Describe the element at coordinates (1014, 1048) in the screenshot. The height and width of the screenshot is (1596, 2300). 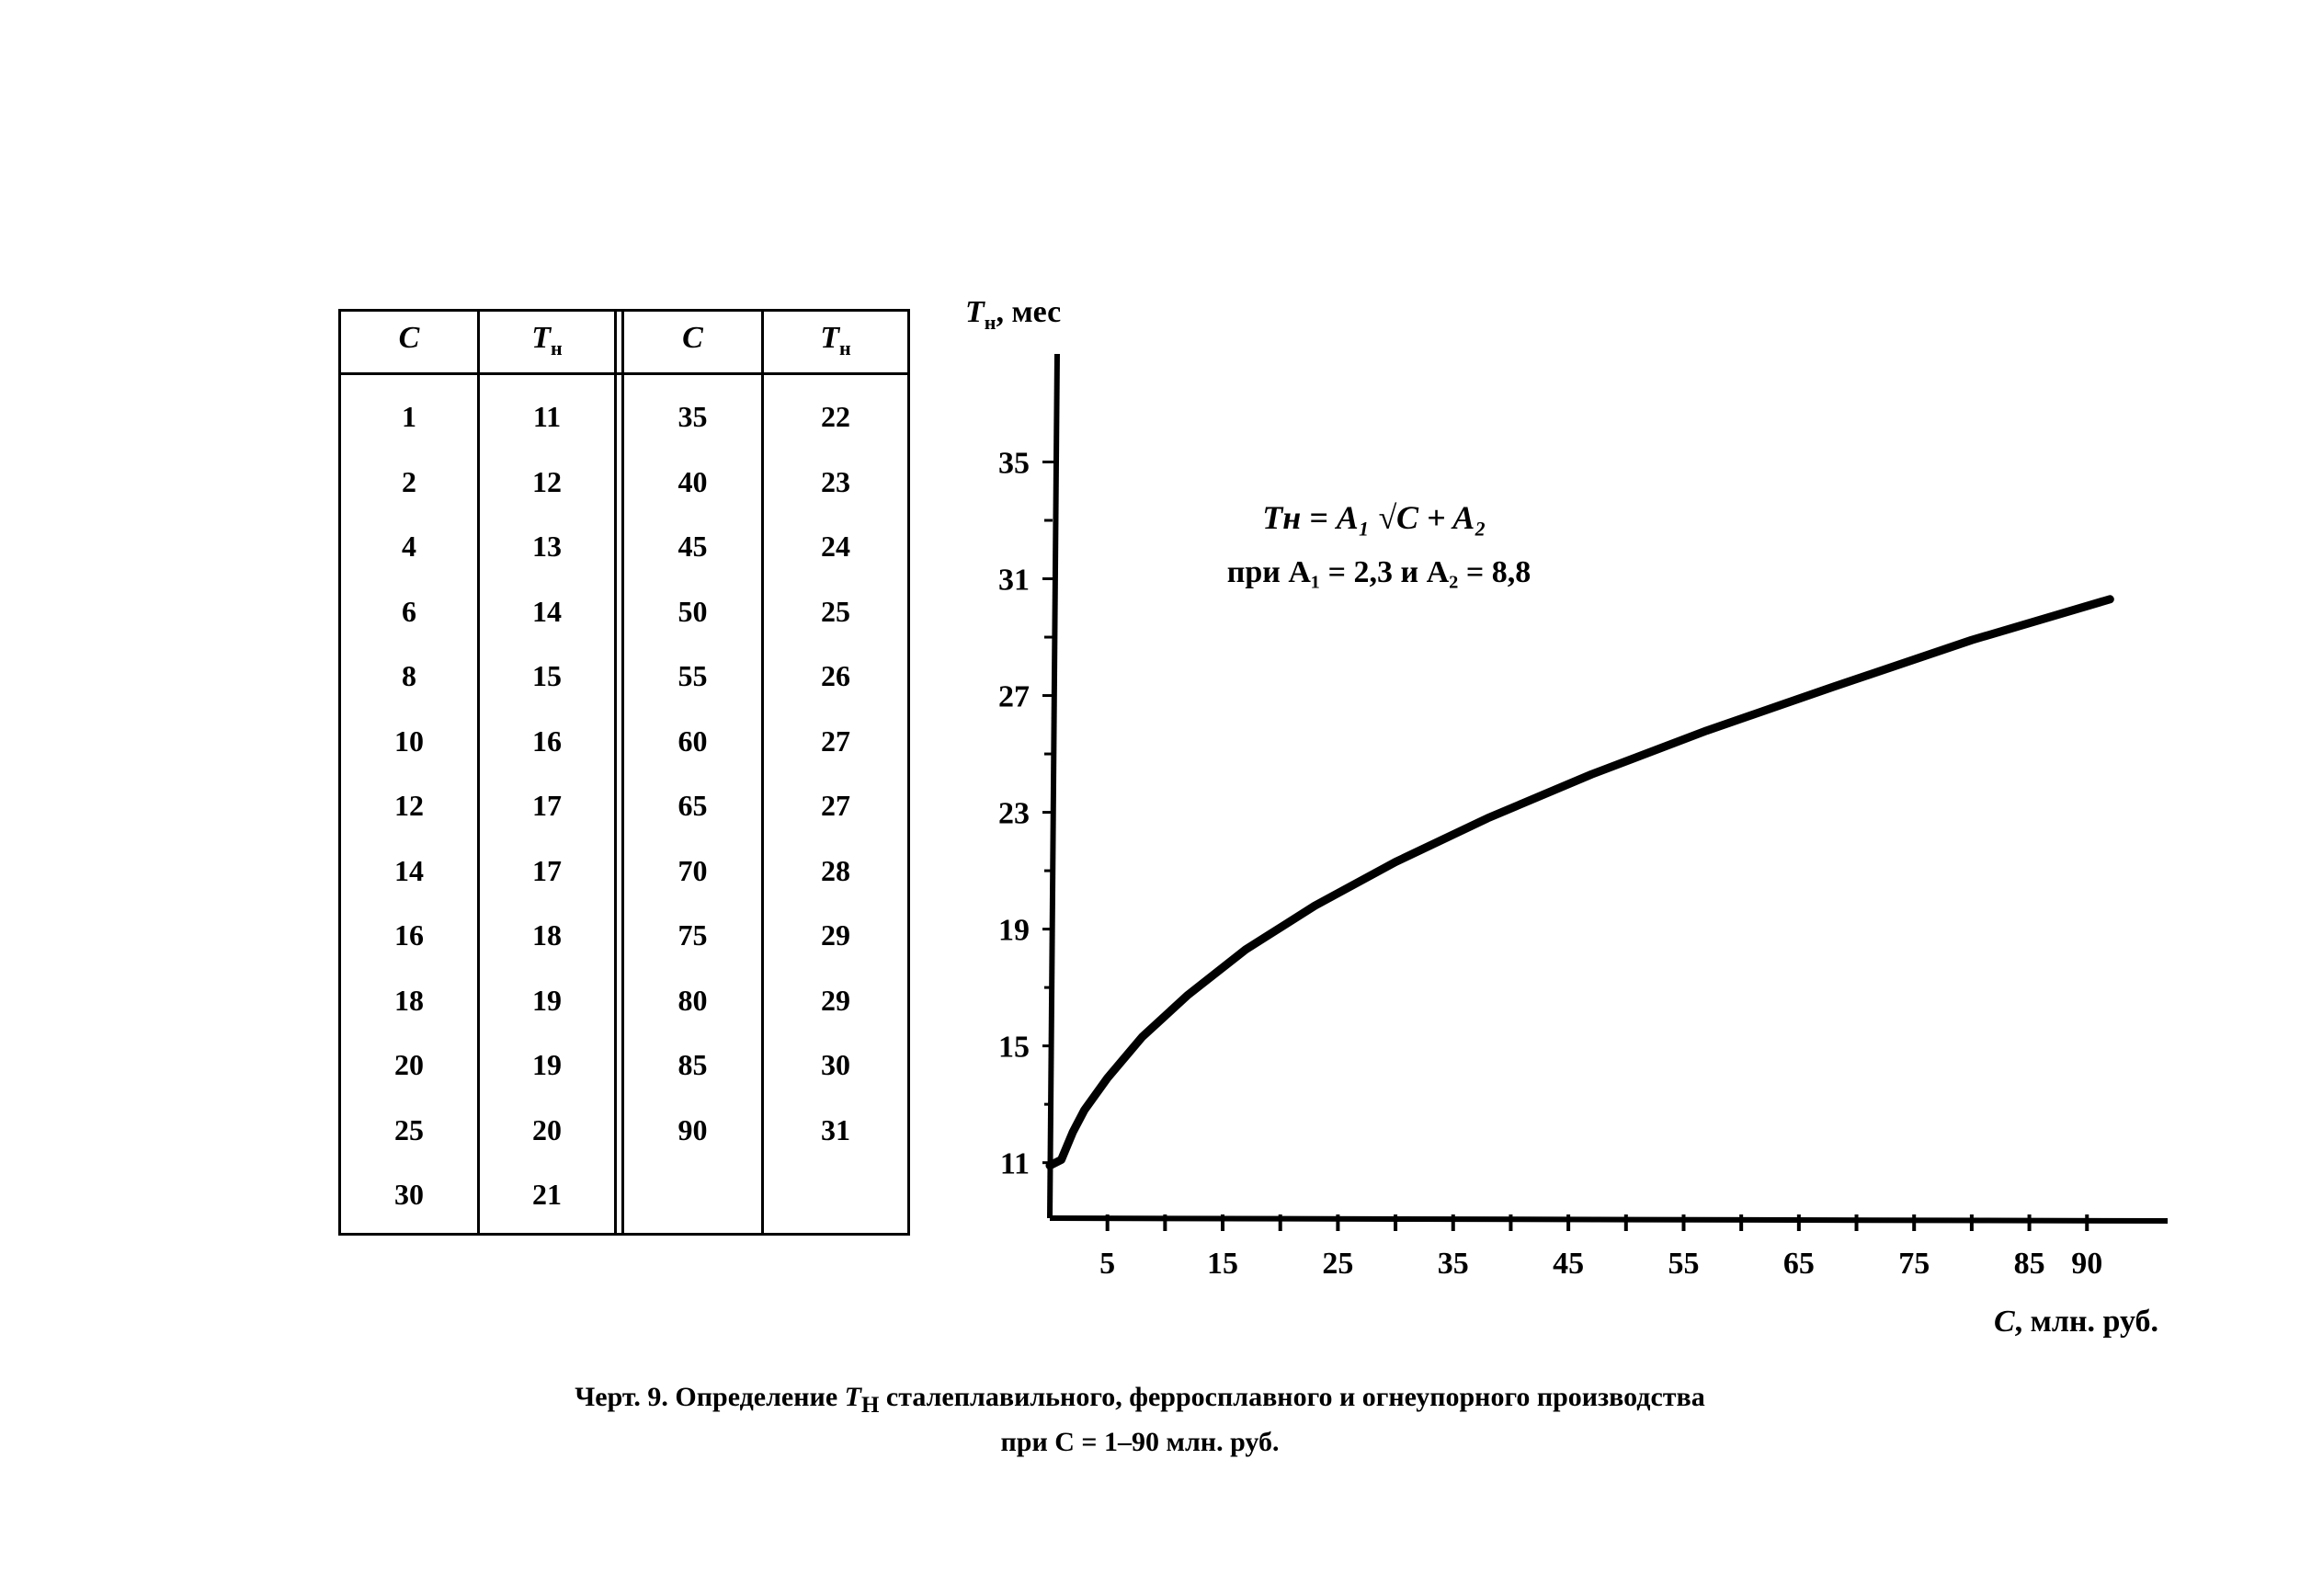
I see `y-tick-label: 15` at that location.